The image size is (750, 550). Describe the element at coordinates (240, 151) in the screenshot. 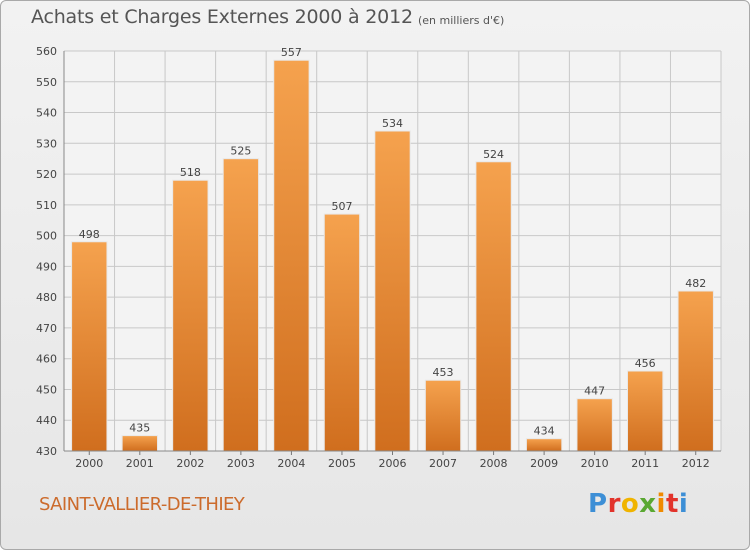

I see `data-label: 525` at that location.